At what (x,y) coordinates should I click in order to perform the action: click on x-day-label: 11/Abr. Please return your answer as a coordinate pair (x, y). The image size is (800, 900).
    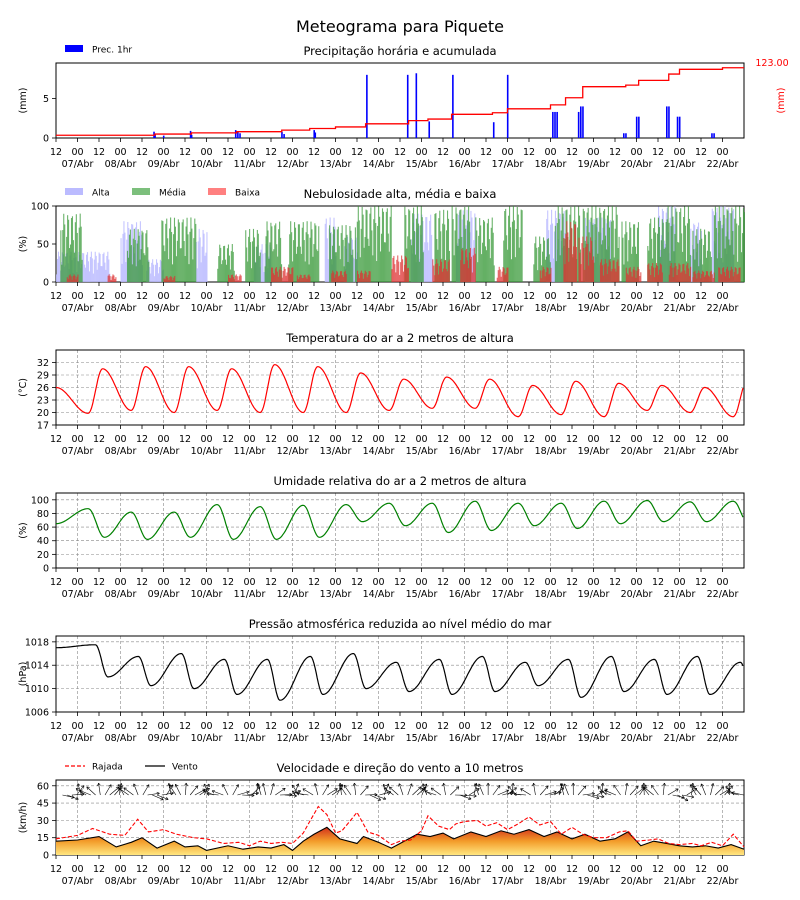
    Looking at the image, I should click on (250, 594).